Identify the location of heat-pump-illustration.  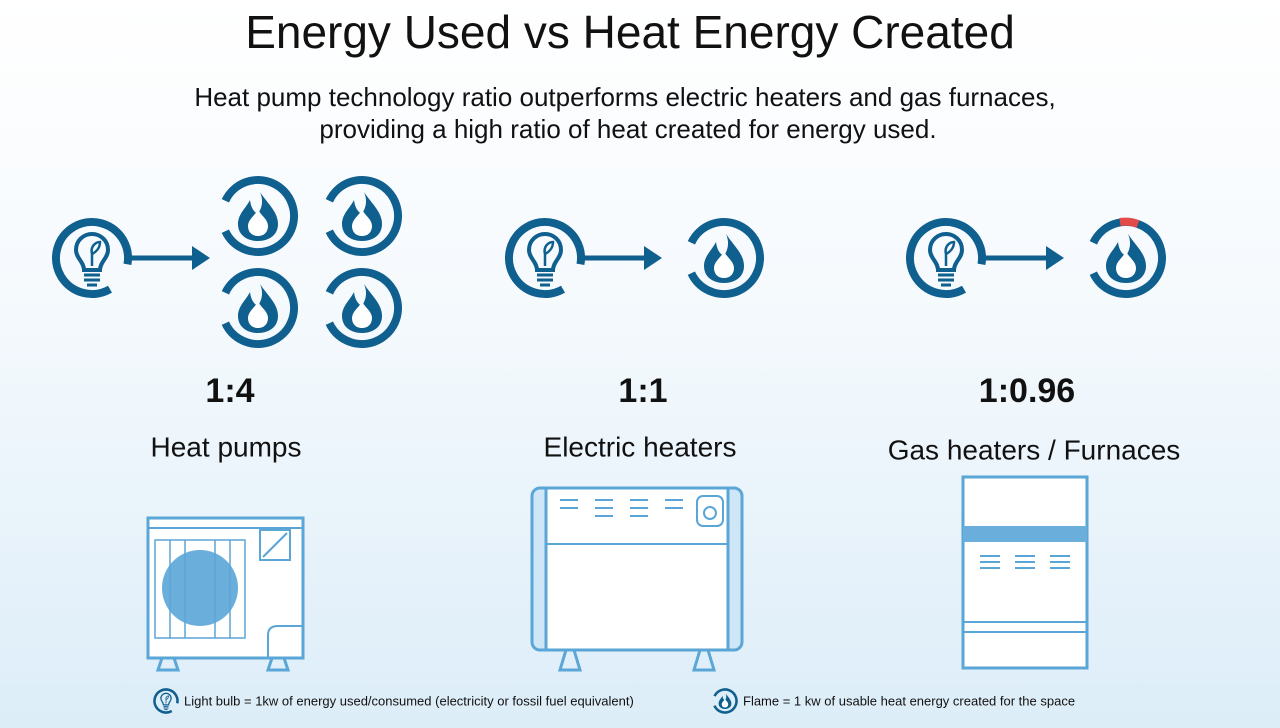
(225, 594).